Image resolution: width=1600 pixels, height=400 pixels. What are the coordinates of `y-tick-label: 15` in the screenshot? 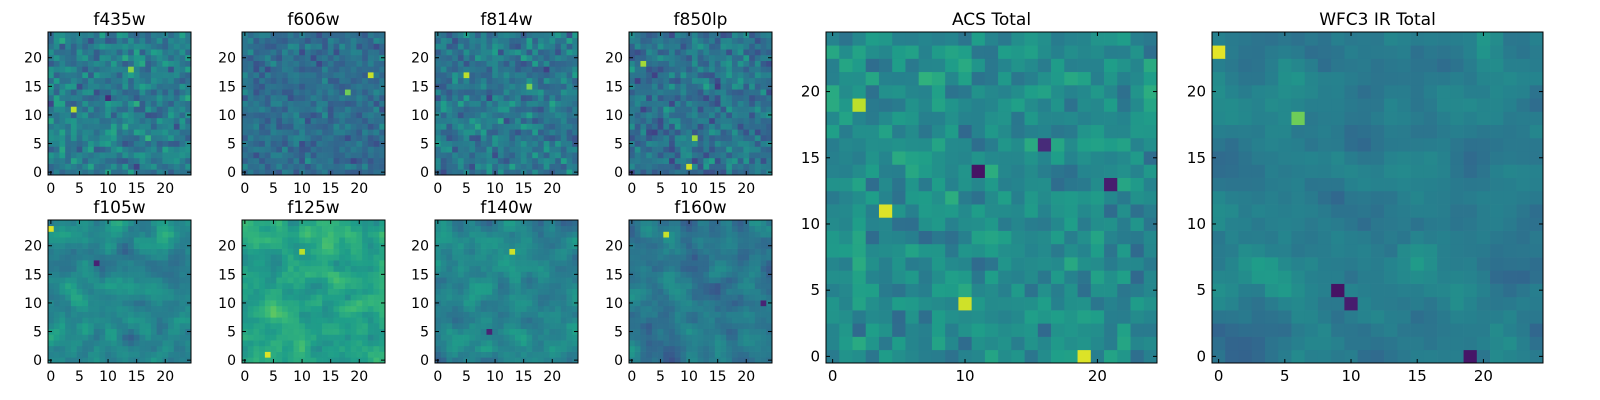 It's located at (227, 275).